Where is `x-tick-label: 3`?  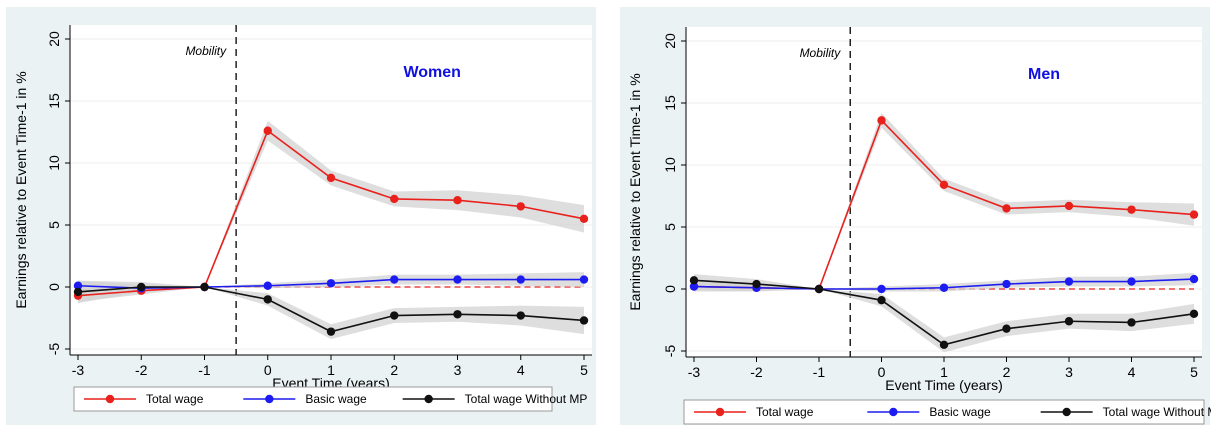 x-tick-label: 3 is located at coordinates (458, 370).